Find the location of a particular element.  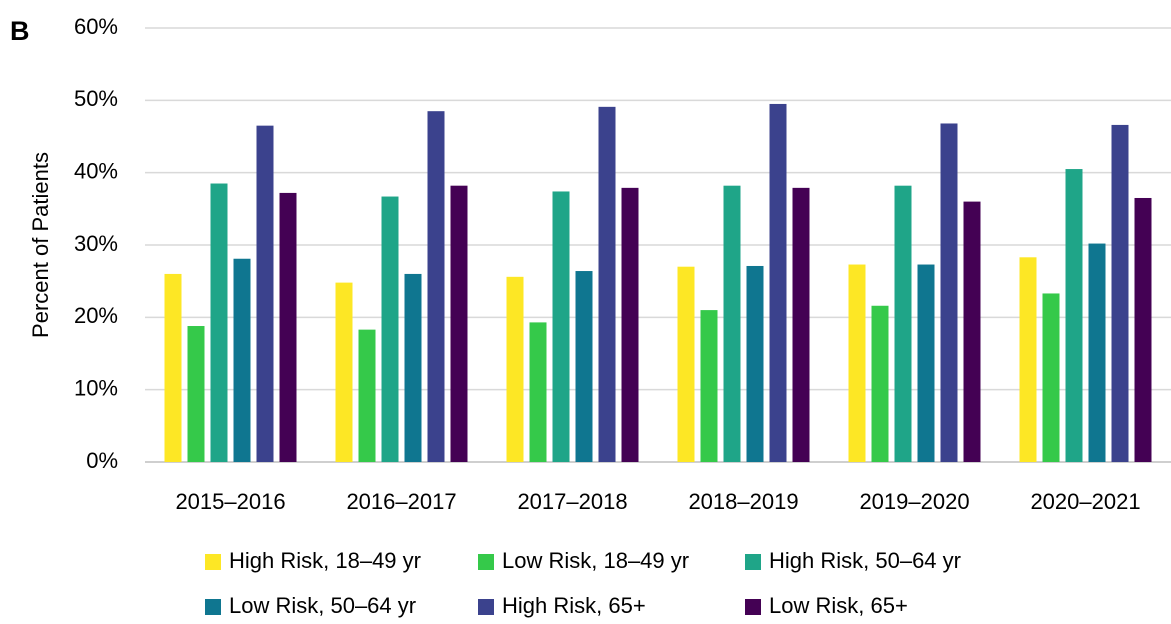

y-tick-label: 20% is located at coordinates (96, 315).